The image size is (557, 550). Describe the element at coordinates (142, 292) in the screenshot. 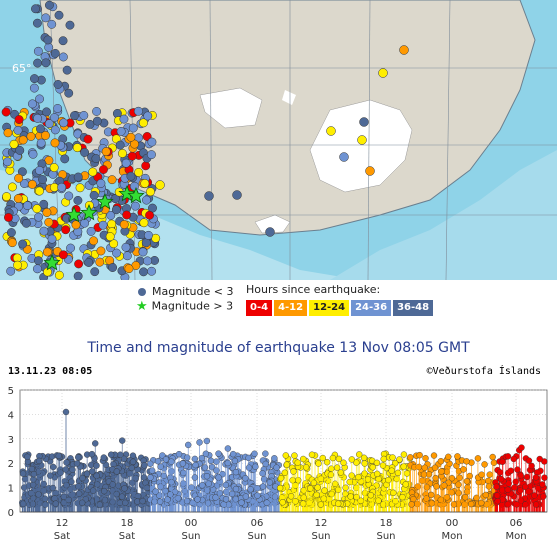

I see `small-quake-dot-icon` at that location.